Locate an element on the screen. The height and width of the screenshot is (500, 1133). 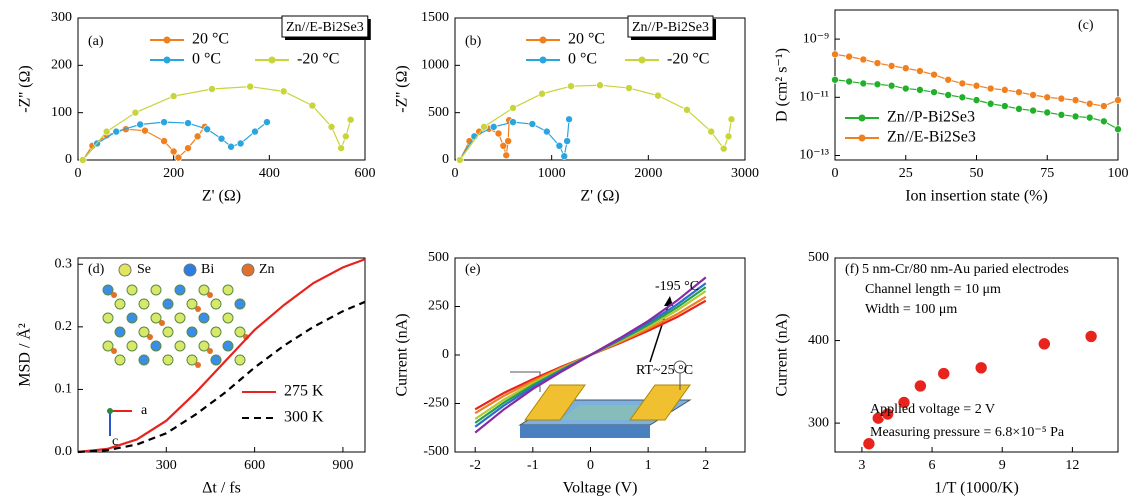
annotation: Channel length = 10 μm is located at coordinates (933, 289).